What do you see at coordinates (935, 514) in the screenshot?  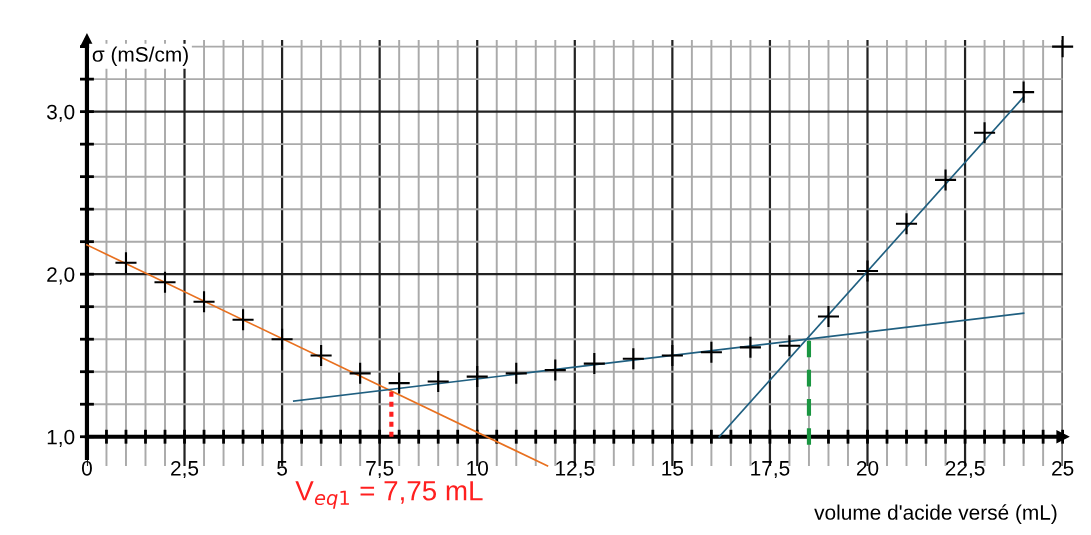 I see `x-axis-title: volume d'acide versé (mL)` at bounding box center [935, 514].